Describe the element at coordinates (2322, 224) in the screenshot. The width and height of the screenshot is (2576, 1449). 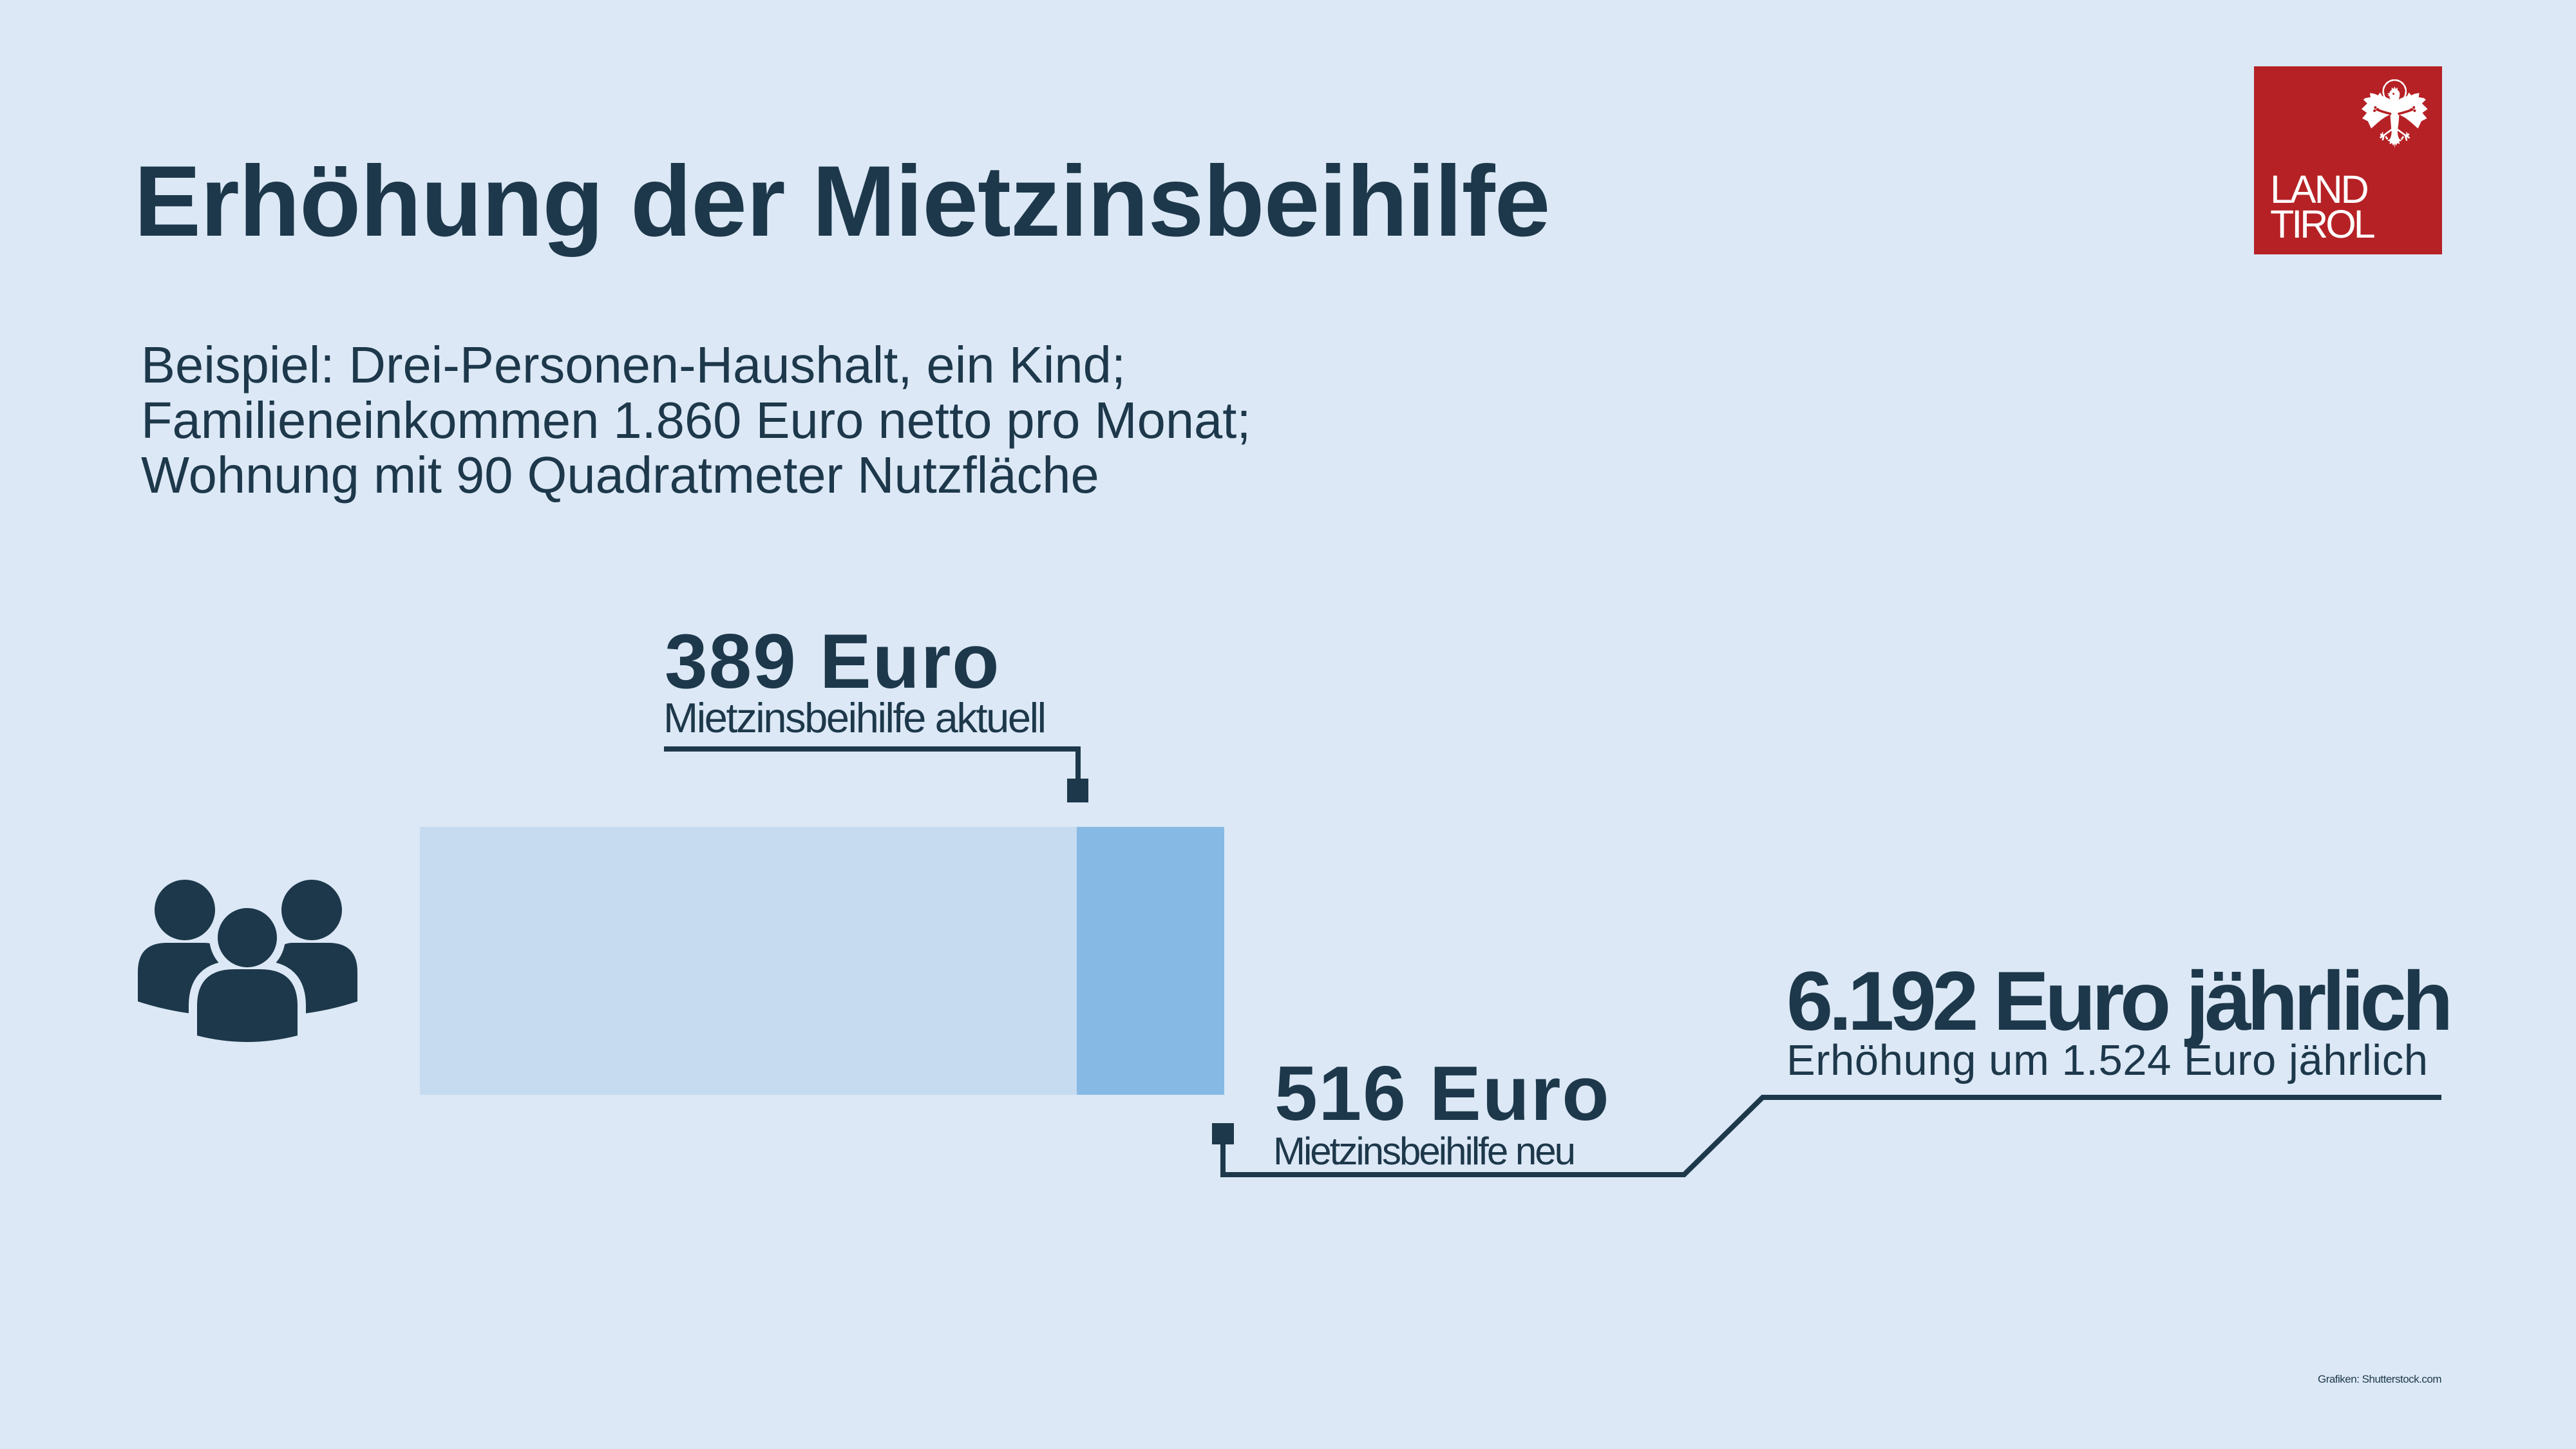
I see `svg-text: TIROL` at that location.